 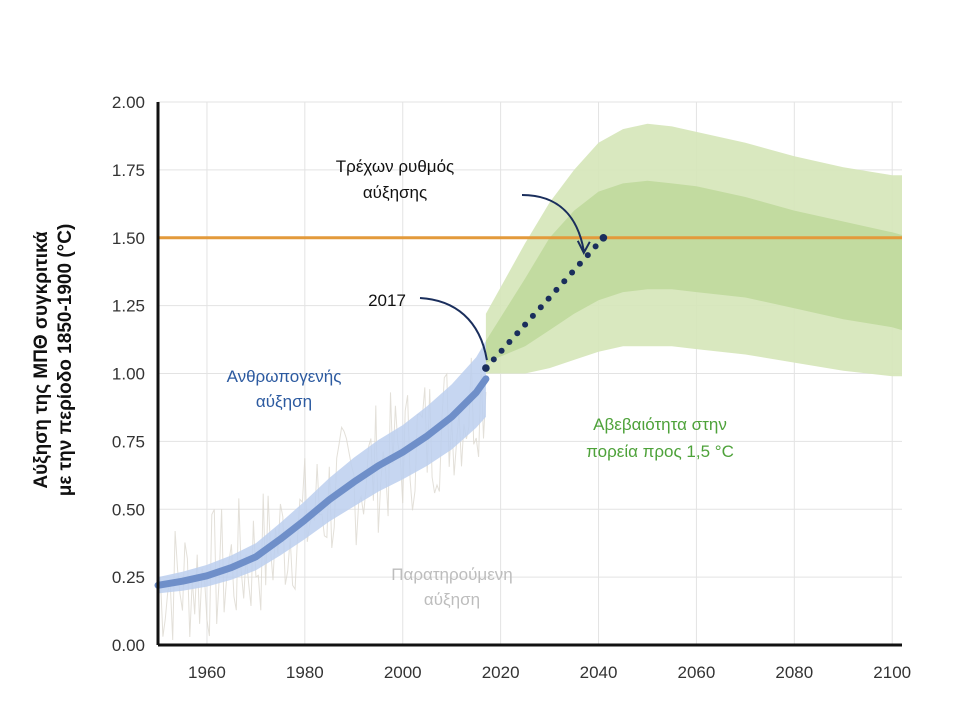 What do you see at coordinates (501, 672) in the screenshot?
I see `x-tick-label: 2020` at bounding box center [501, 672].